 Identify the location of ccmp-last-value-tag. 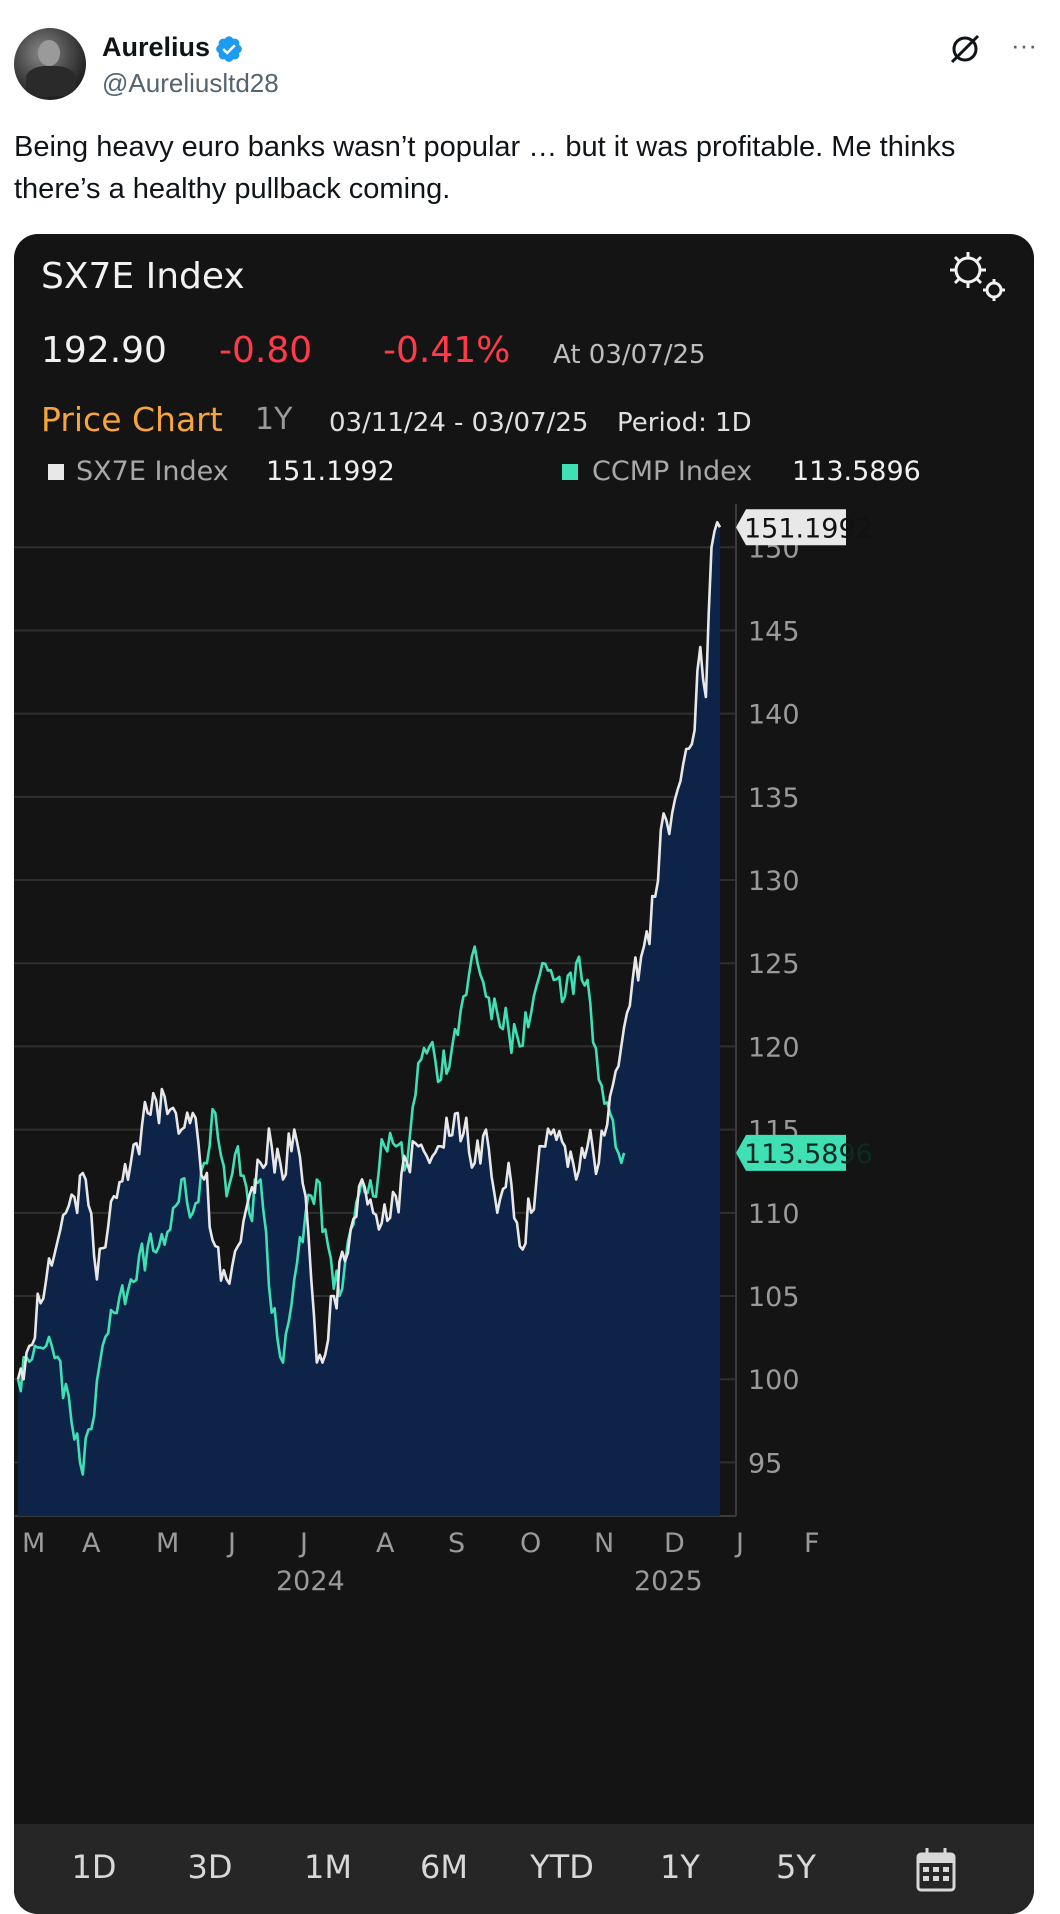
(791, 1152).